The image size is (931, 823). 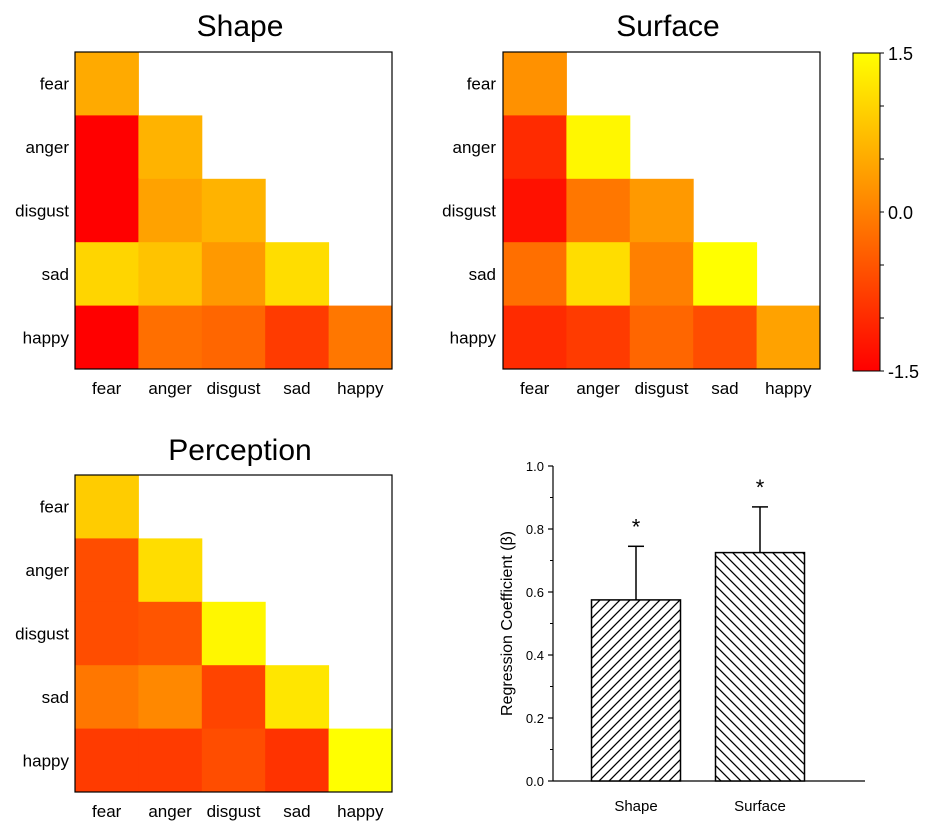 What do you see at coordinates (866, 212) in the screenshot?
I see `colorbar-gradient` at bounding box center [866, 212].